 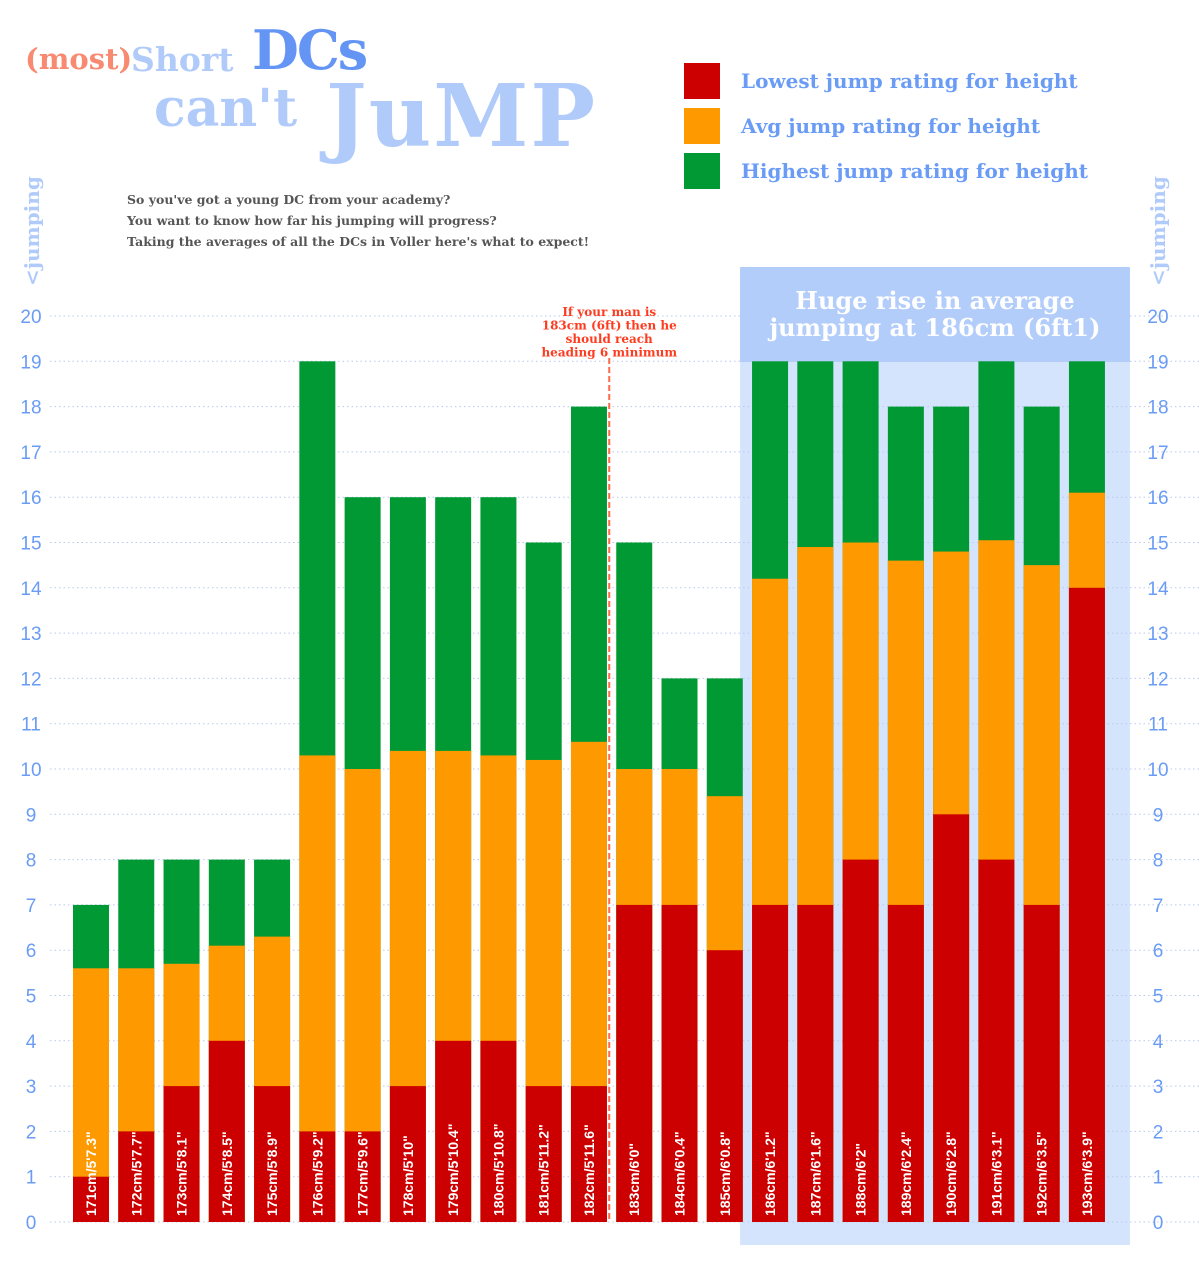 I want to click on x-tick-label: 187cm/6'1.6", so click(x=815, y=1173).